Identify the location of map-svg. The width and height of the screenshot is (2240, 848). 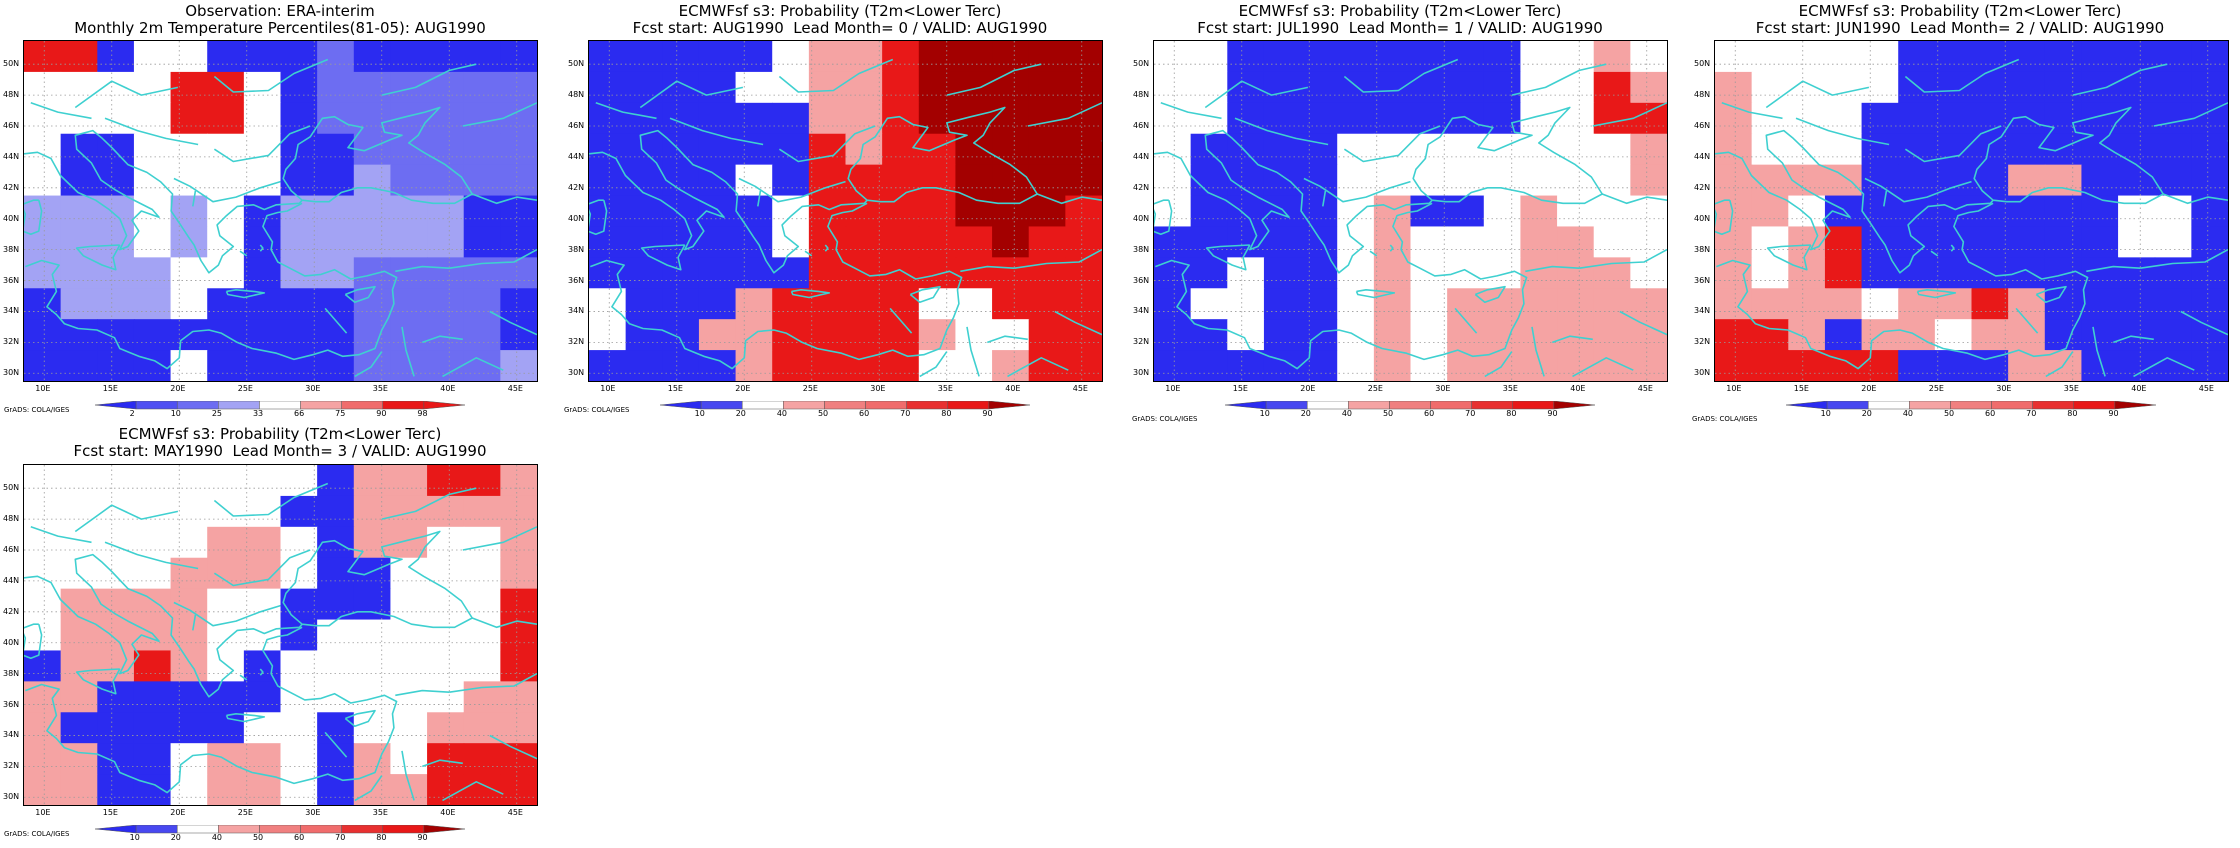
(280, 635).